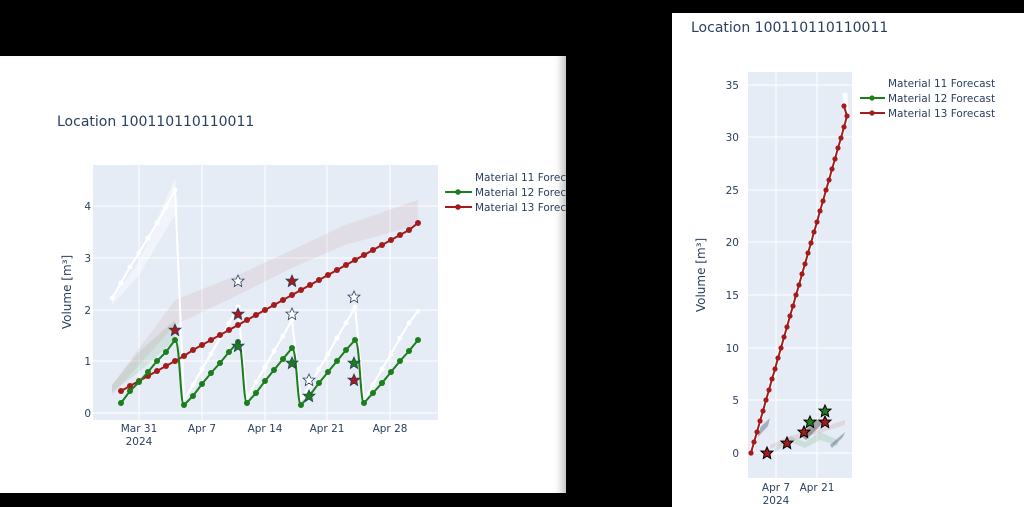  I want to click on left-y-ticks: 0 1 2 3 4, so click(87, 310).